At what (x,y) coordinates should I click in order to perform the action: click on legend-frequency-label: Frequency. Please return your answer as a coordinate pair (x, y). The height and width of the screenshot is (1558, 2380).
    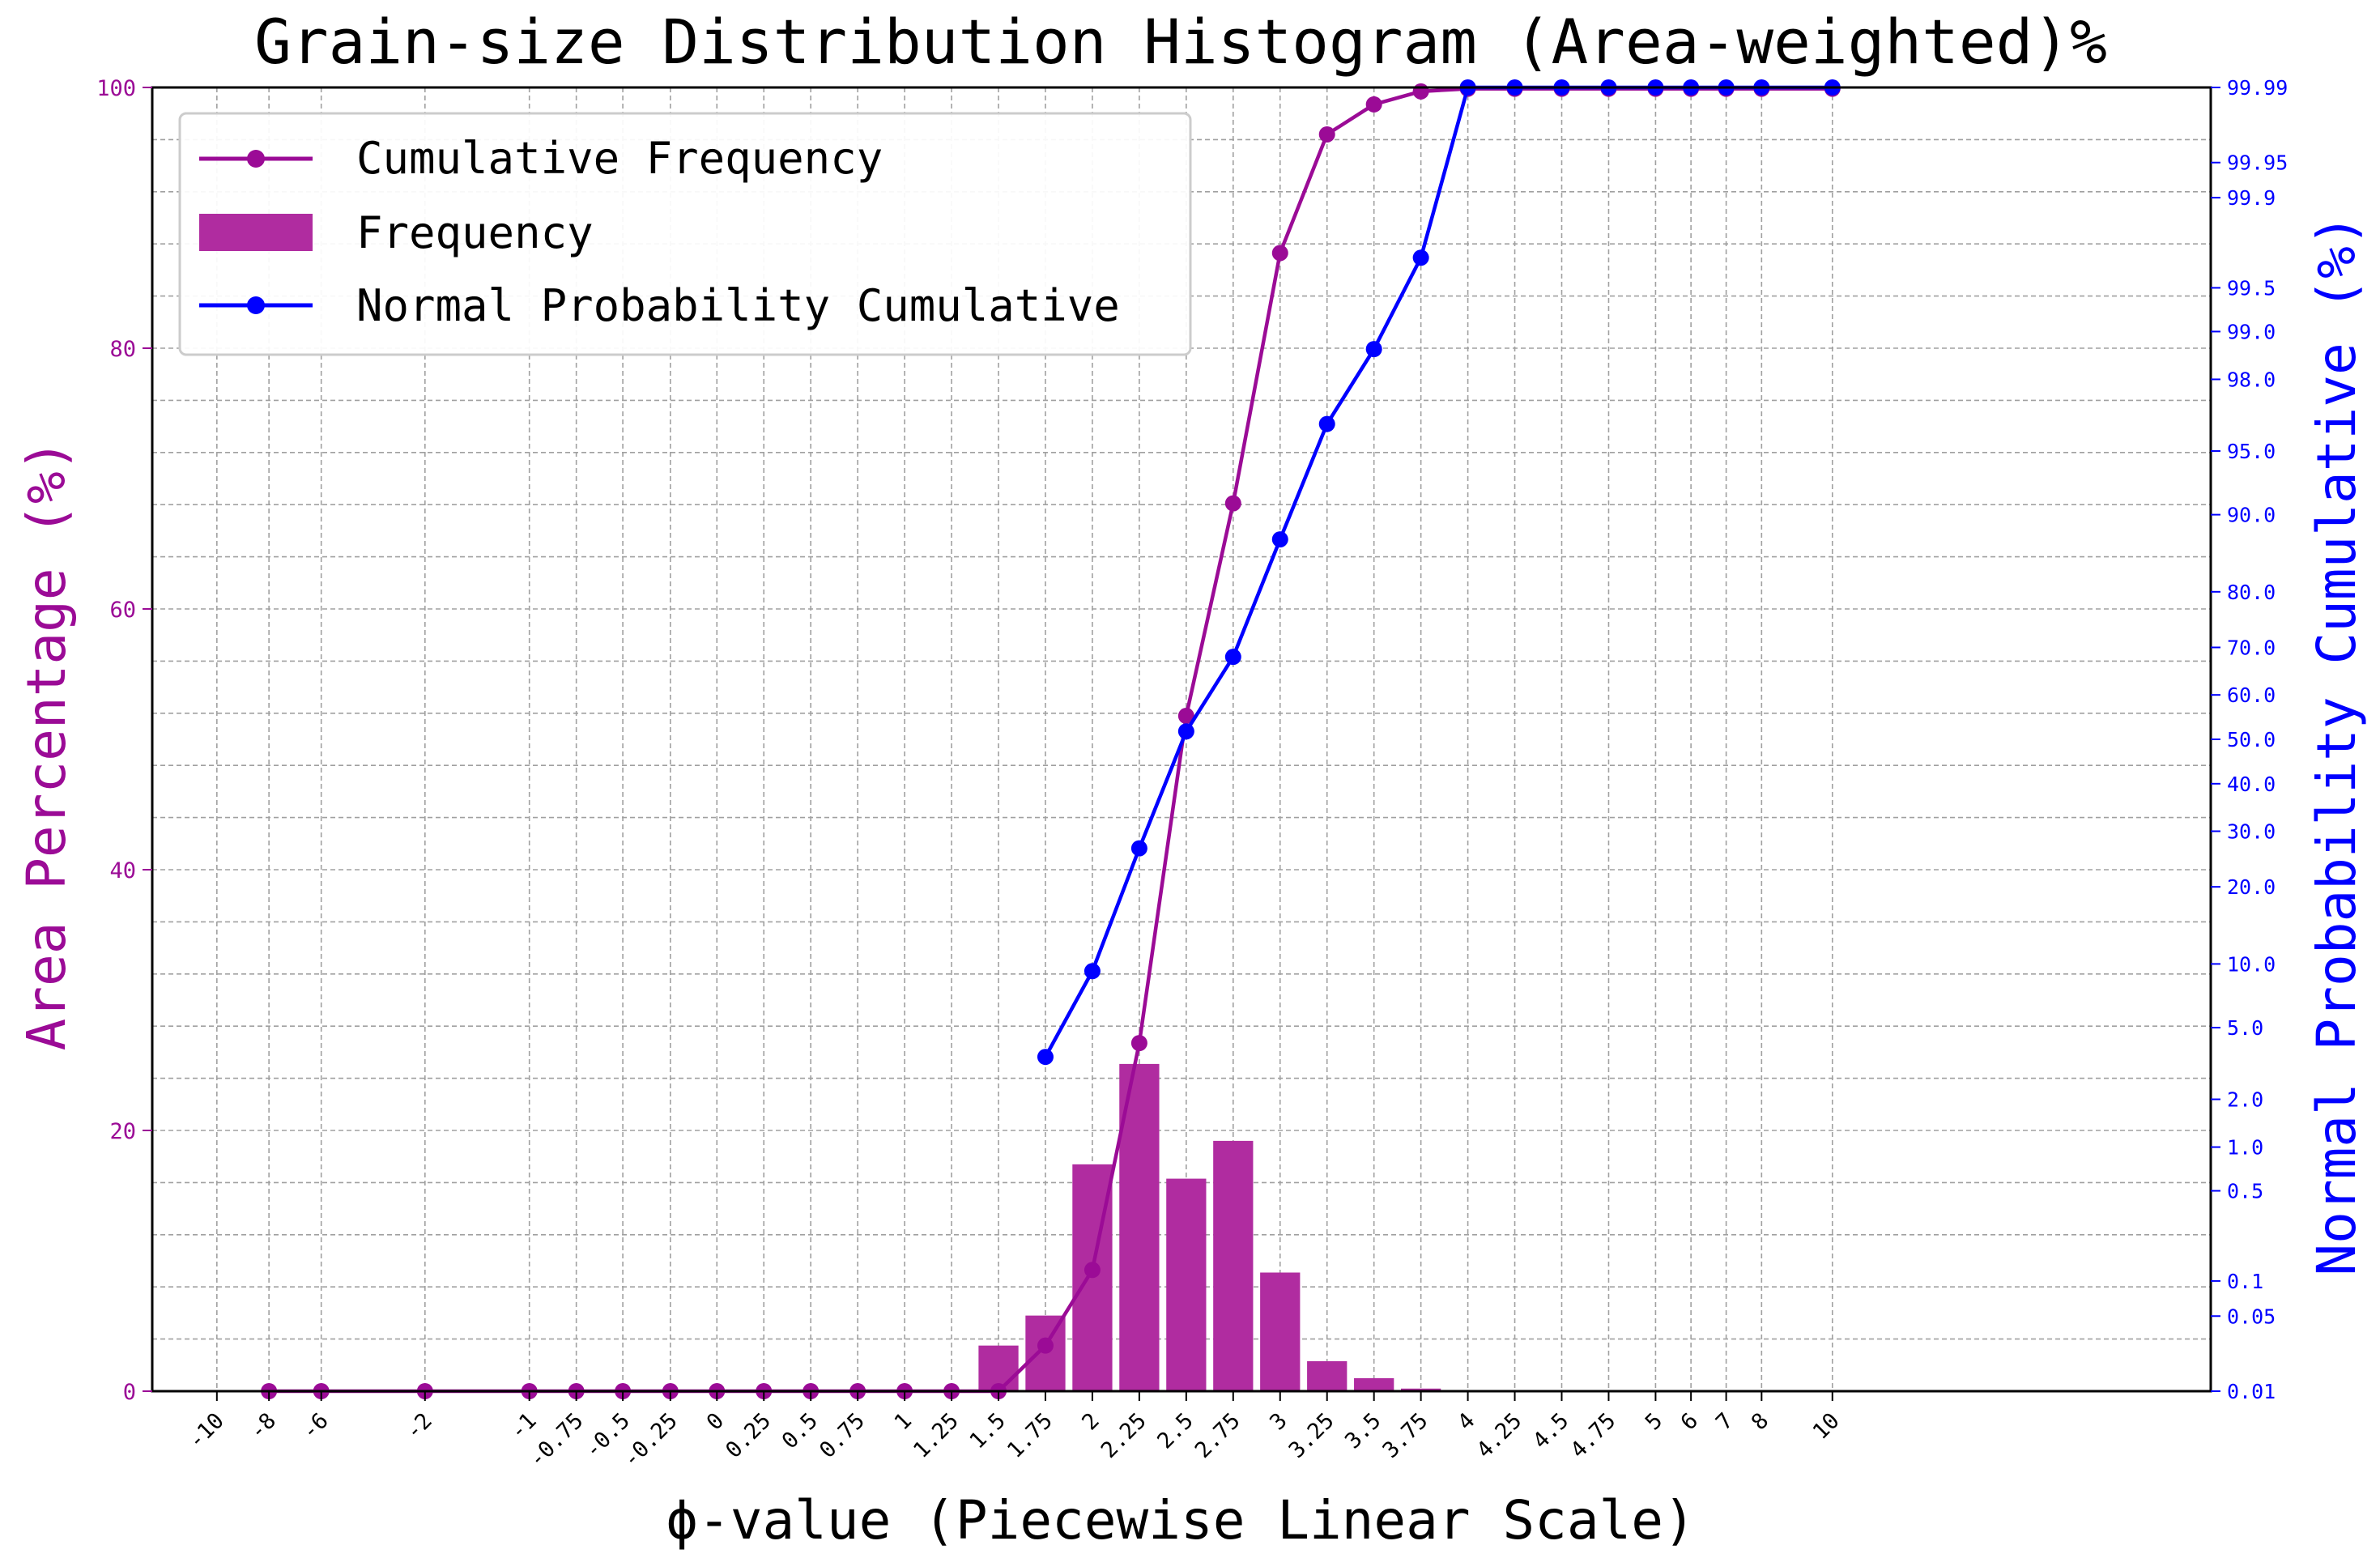
    Looking at the image, I should click on (475, 232).